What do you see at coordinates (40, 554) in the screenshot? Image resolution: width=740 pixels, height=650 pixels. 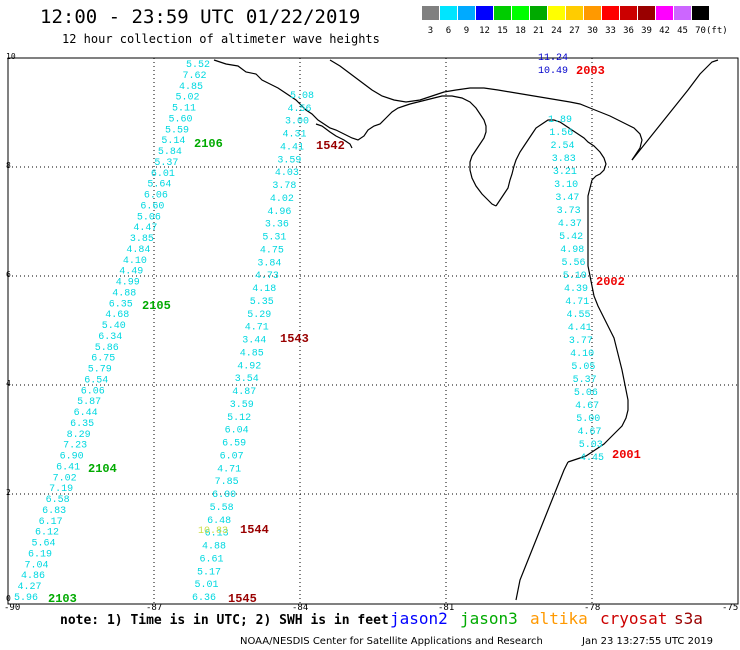 I see `track-2106-value: 6.19` at bounding box center [40, 554].